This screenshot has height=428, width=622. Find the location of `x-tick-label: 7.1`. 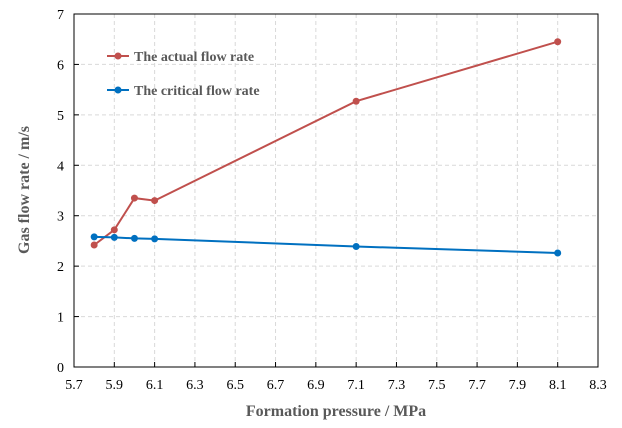

x-tick-label: 7.1 is located at coordinates (356, 385).